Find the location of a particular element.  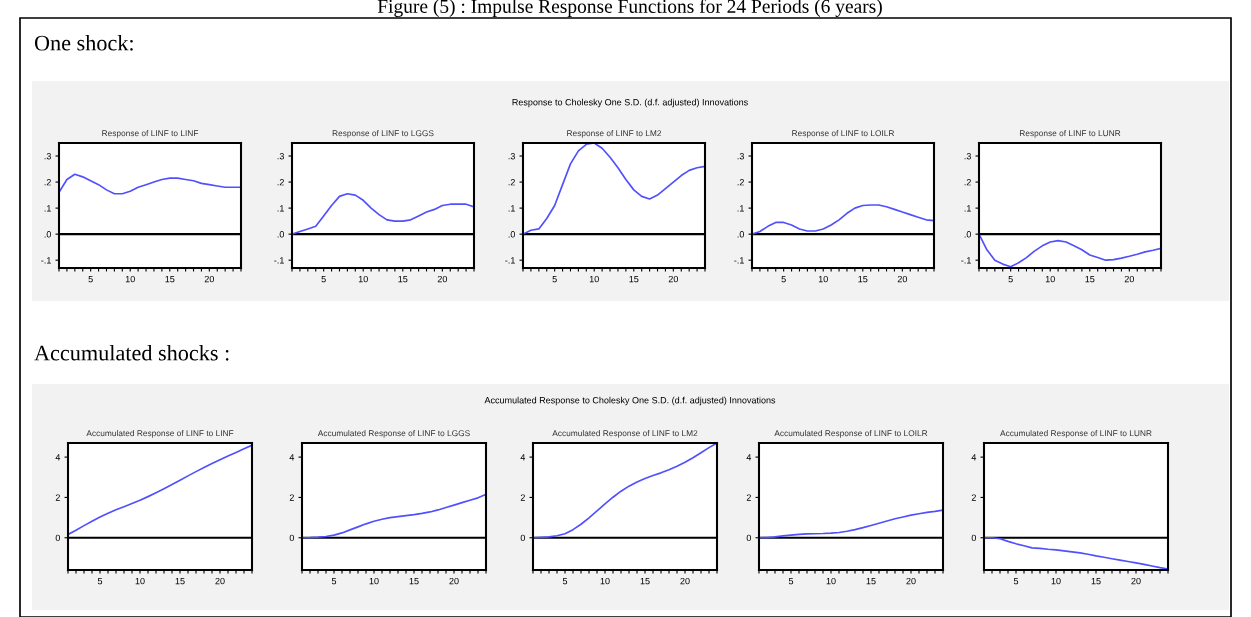

chart-title: Response of LINF to LM2 is located at coordinates (614, 134).